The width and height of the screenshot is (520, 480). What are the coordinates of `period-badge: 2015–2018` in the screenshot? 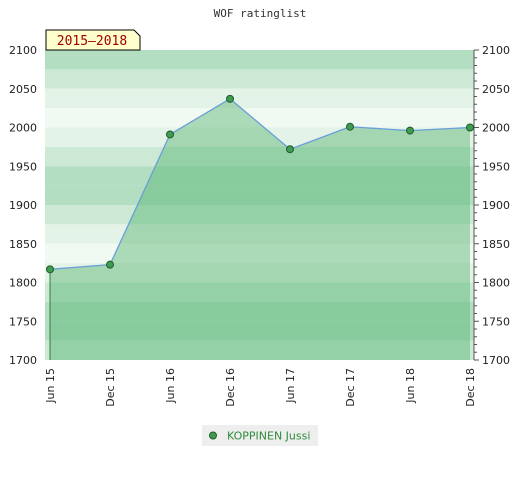 It's located at (93, 40).